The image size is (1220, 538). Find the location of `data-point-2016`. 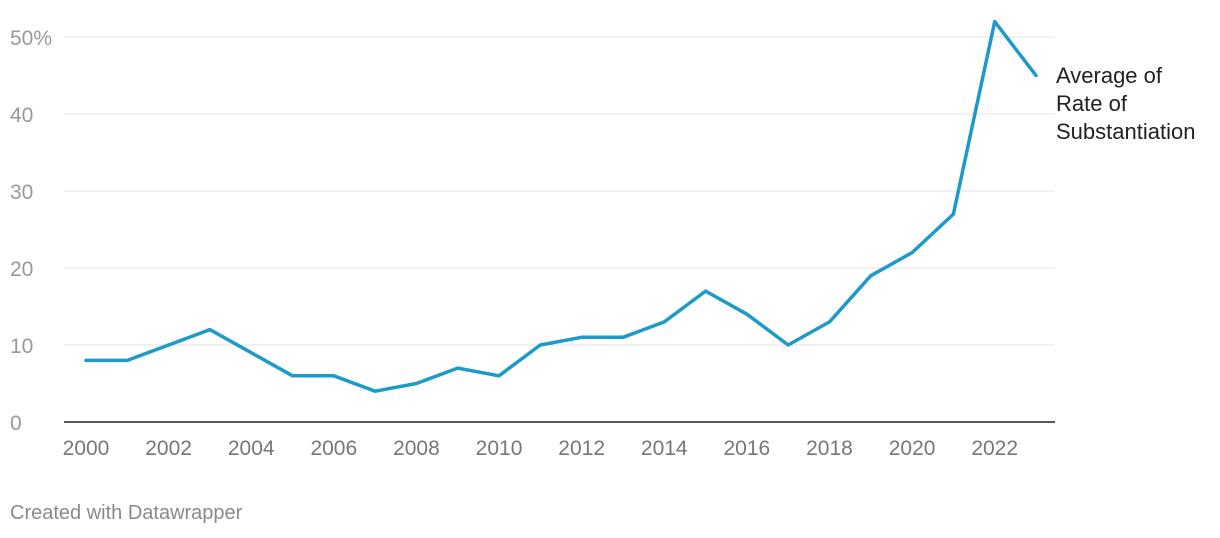

data-point-2016 is located at coordinates (747, 314).